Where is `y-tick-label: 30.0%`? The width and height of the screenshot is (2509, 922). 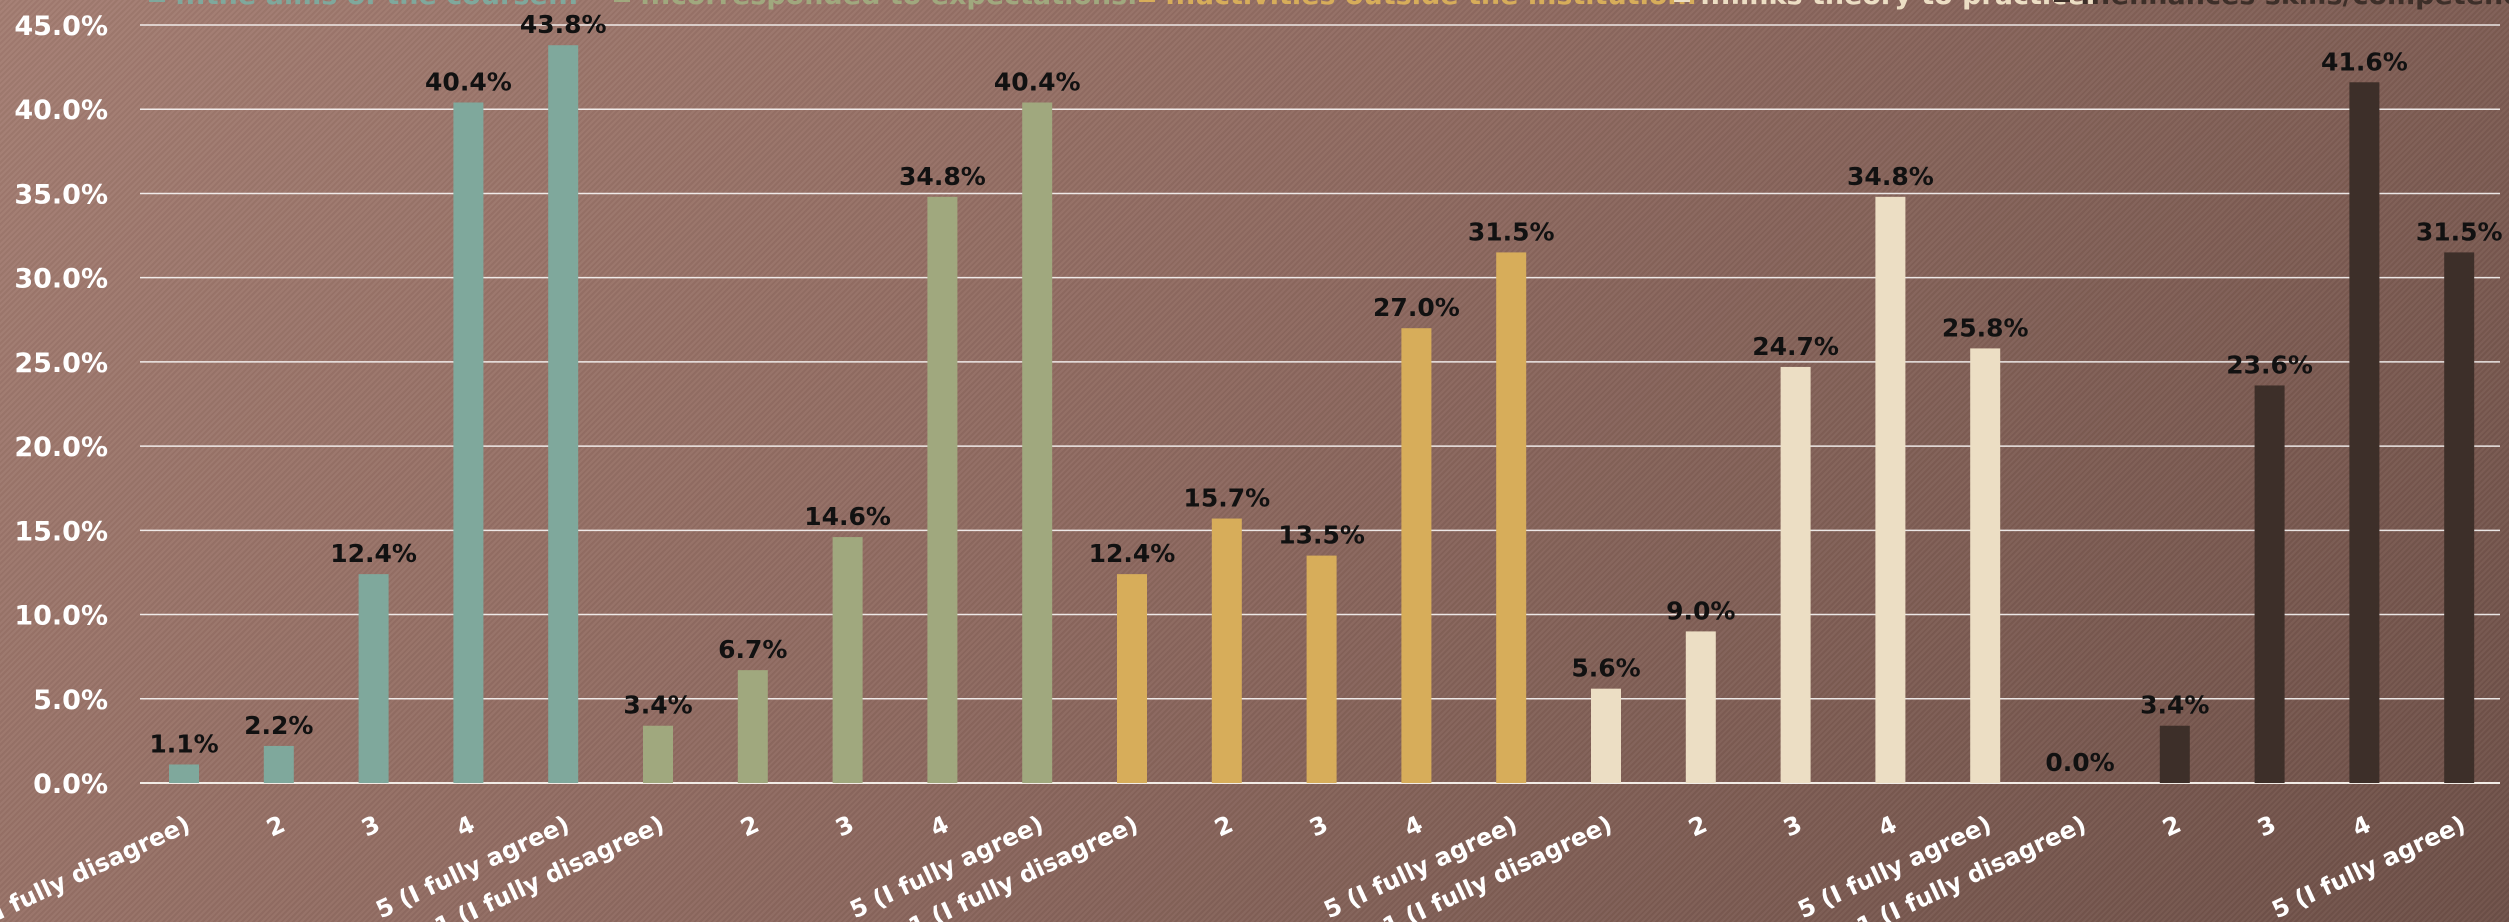 y-tick-label: 30.0% is located at coordinates (61, 279).